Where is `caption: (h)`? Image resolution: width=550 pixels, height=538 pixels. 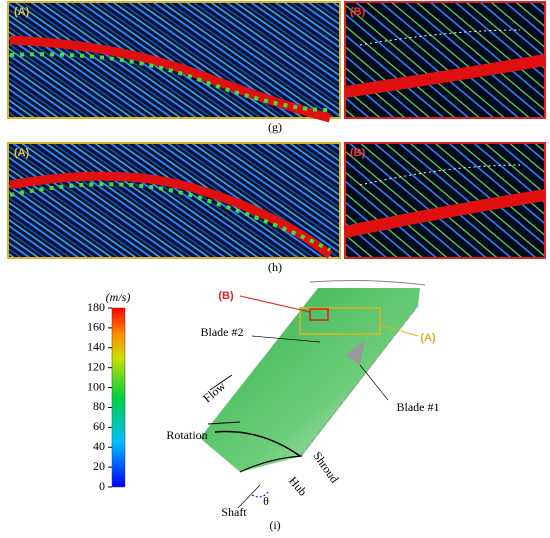 caption: (h) is located at coordinates (275, 267).